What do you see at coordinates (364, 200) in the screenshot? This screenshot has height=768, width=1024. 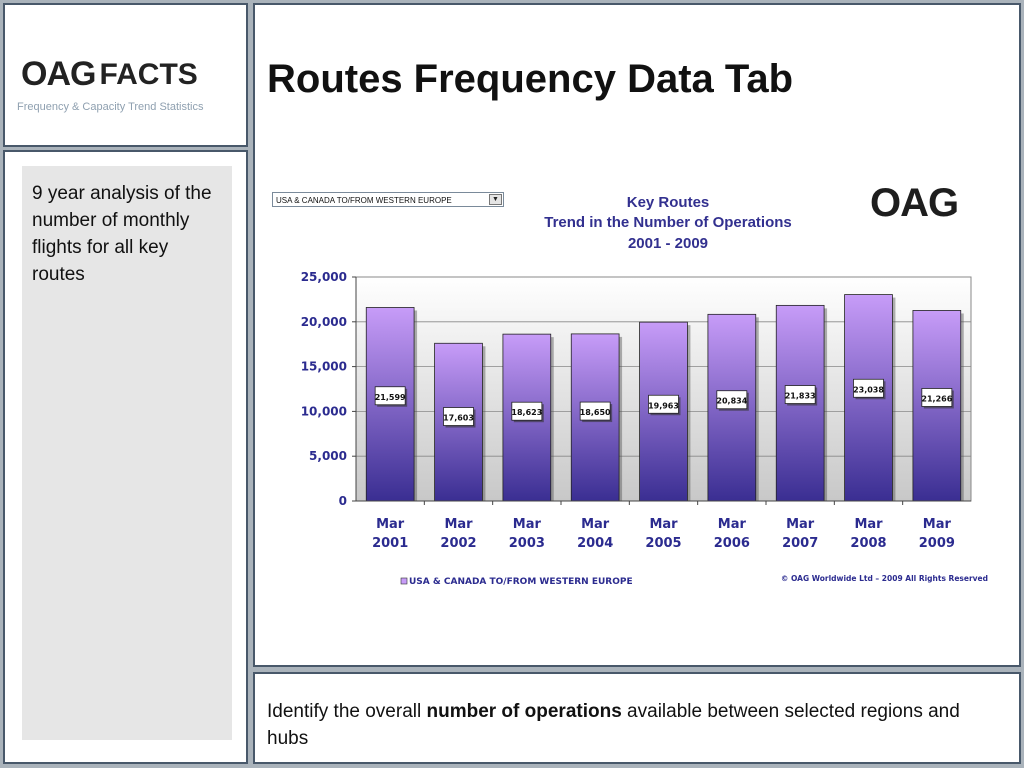 I see `route-select-value: USA & CANADA TO/FROM WESTERN EUROPE` at bounding box center [364, 200].